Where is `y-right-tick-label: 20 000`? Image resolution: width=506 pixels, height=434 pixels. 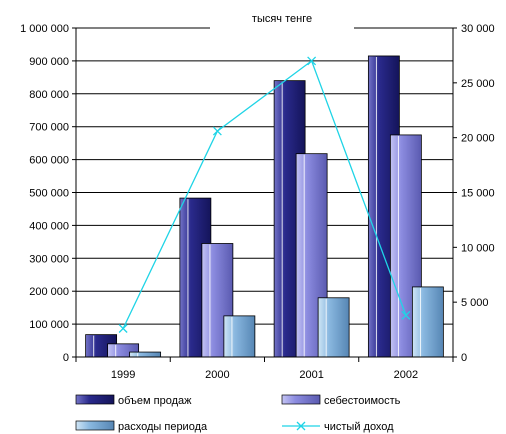 y-right-tick-label: 20 000 is located at coordinates (478, 139).